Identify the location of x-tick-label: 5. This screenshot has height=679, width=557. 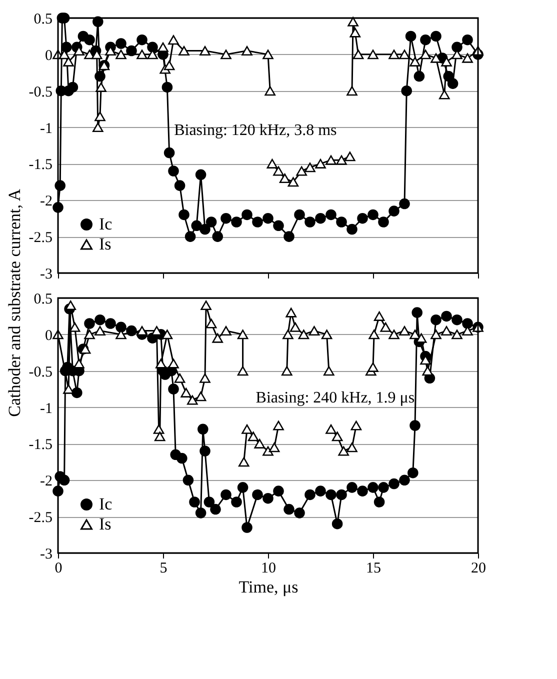
(164, 568).